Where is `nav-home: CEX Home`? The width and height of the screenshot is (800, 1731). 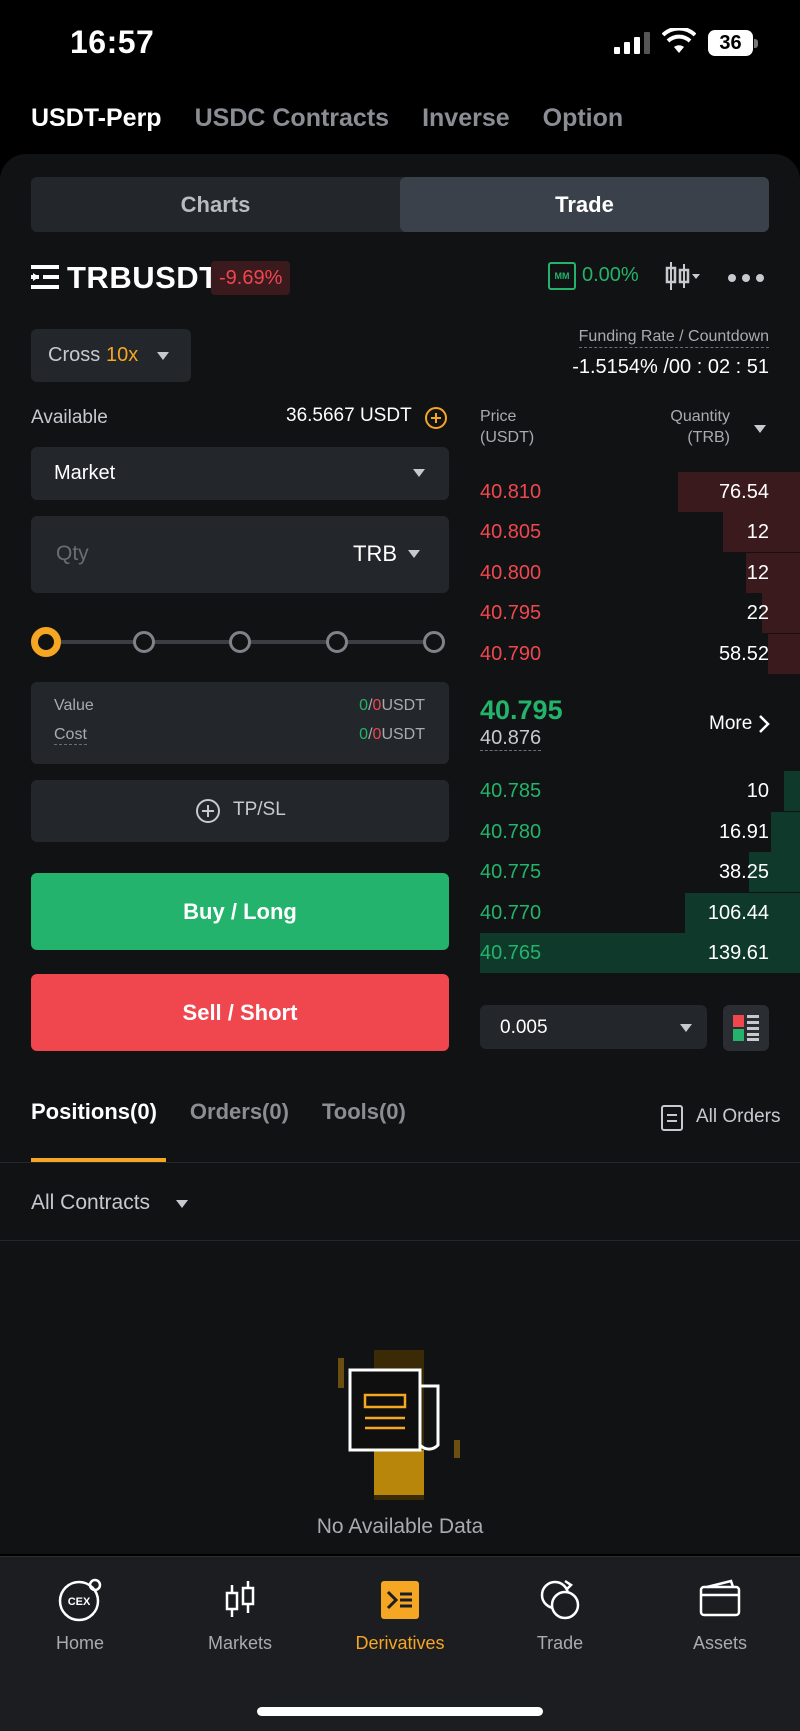
nav-home: CEX Home is located at coordinates (80, 1615).